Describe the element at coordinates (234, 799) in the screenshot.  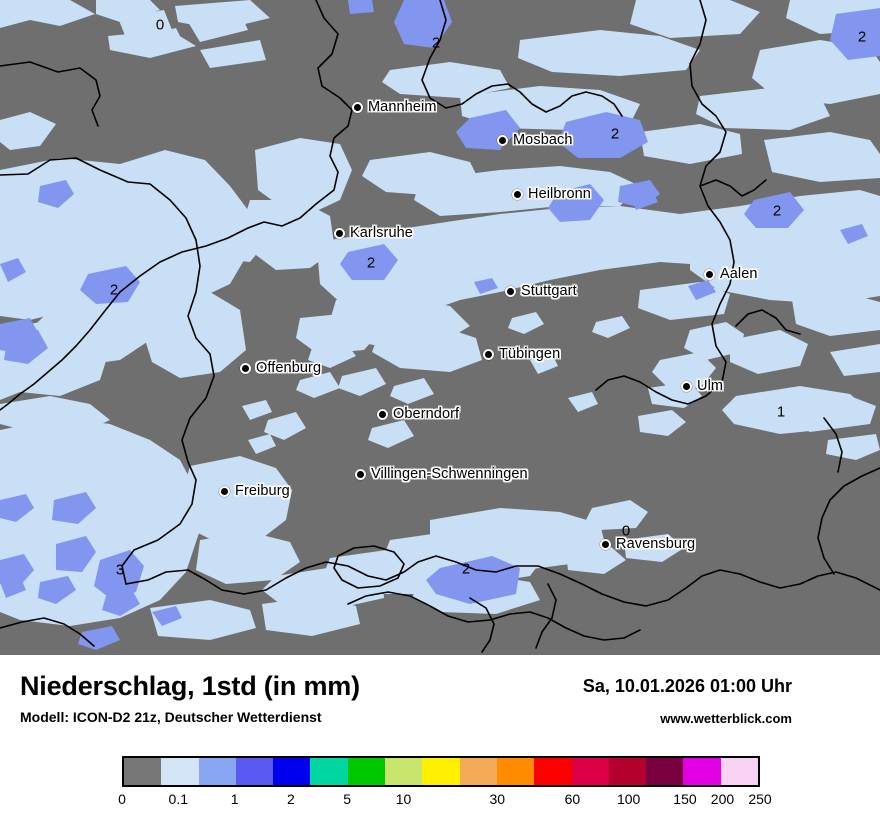
I see `colorbar-tick: 1` at that location.